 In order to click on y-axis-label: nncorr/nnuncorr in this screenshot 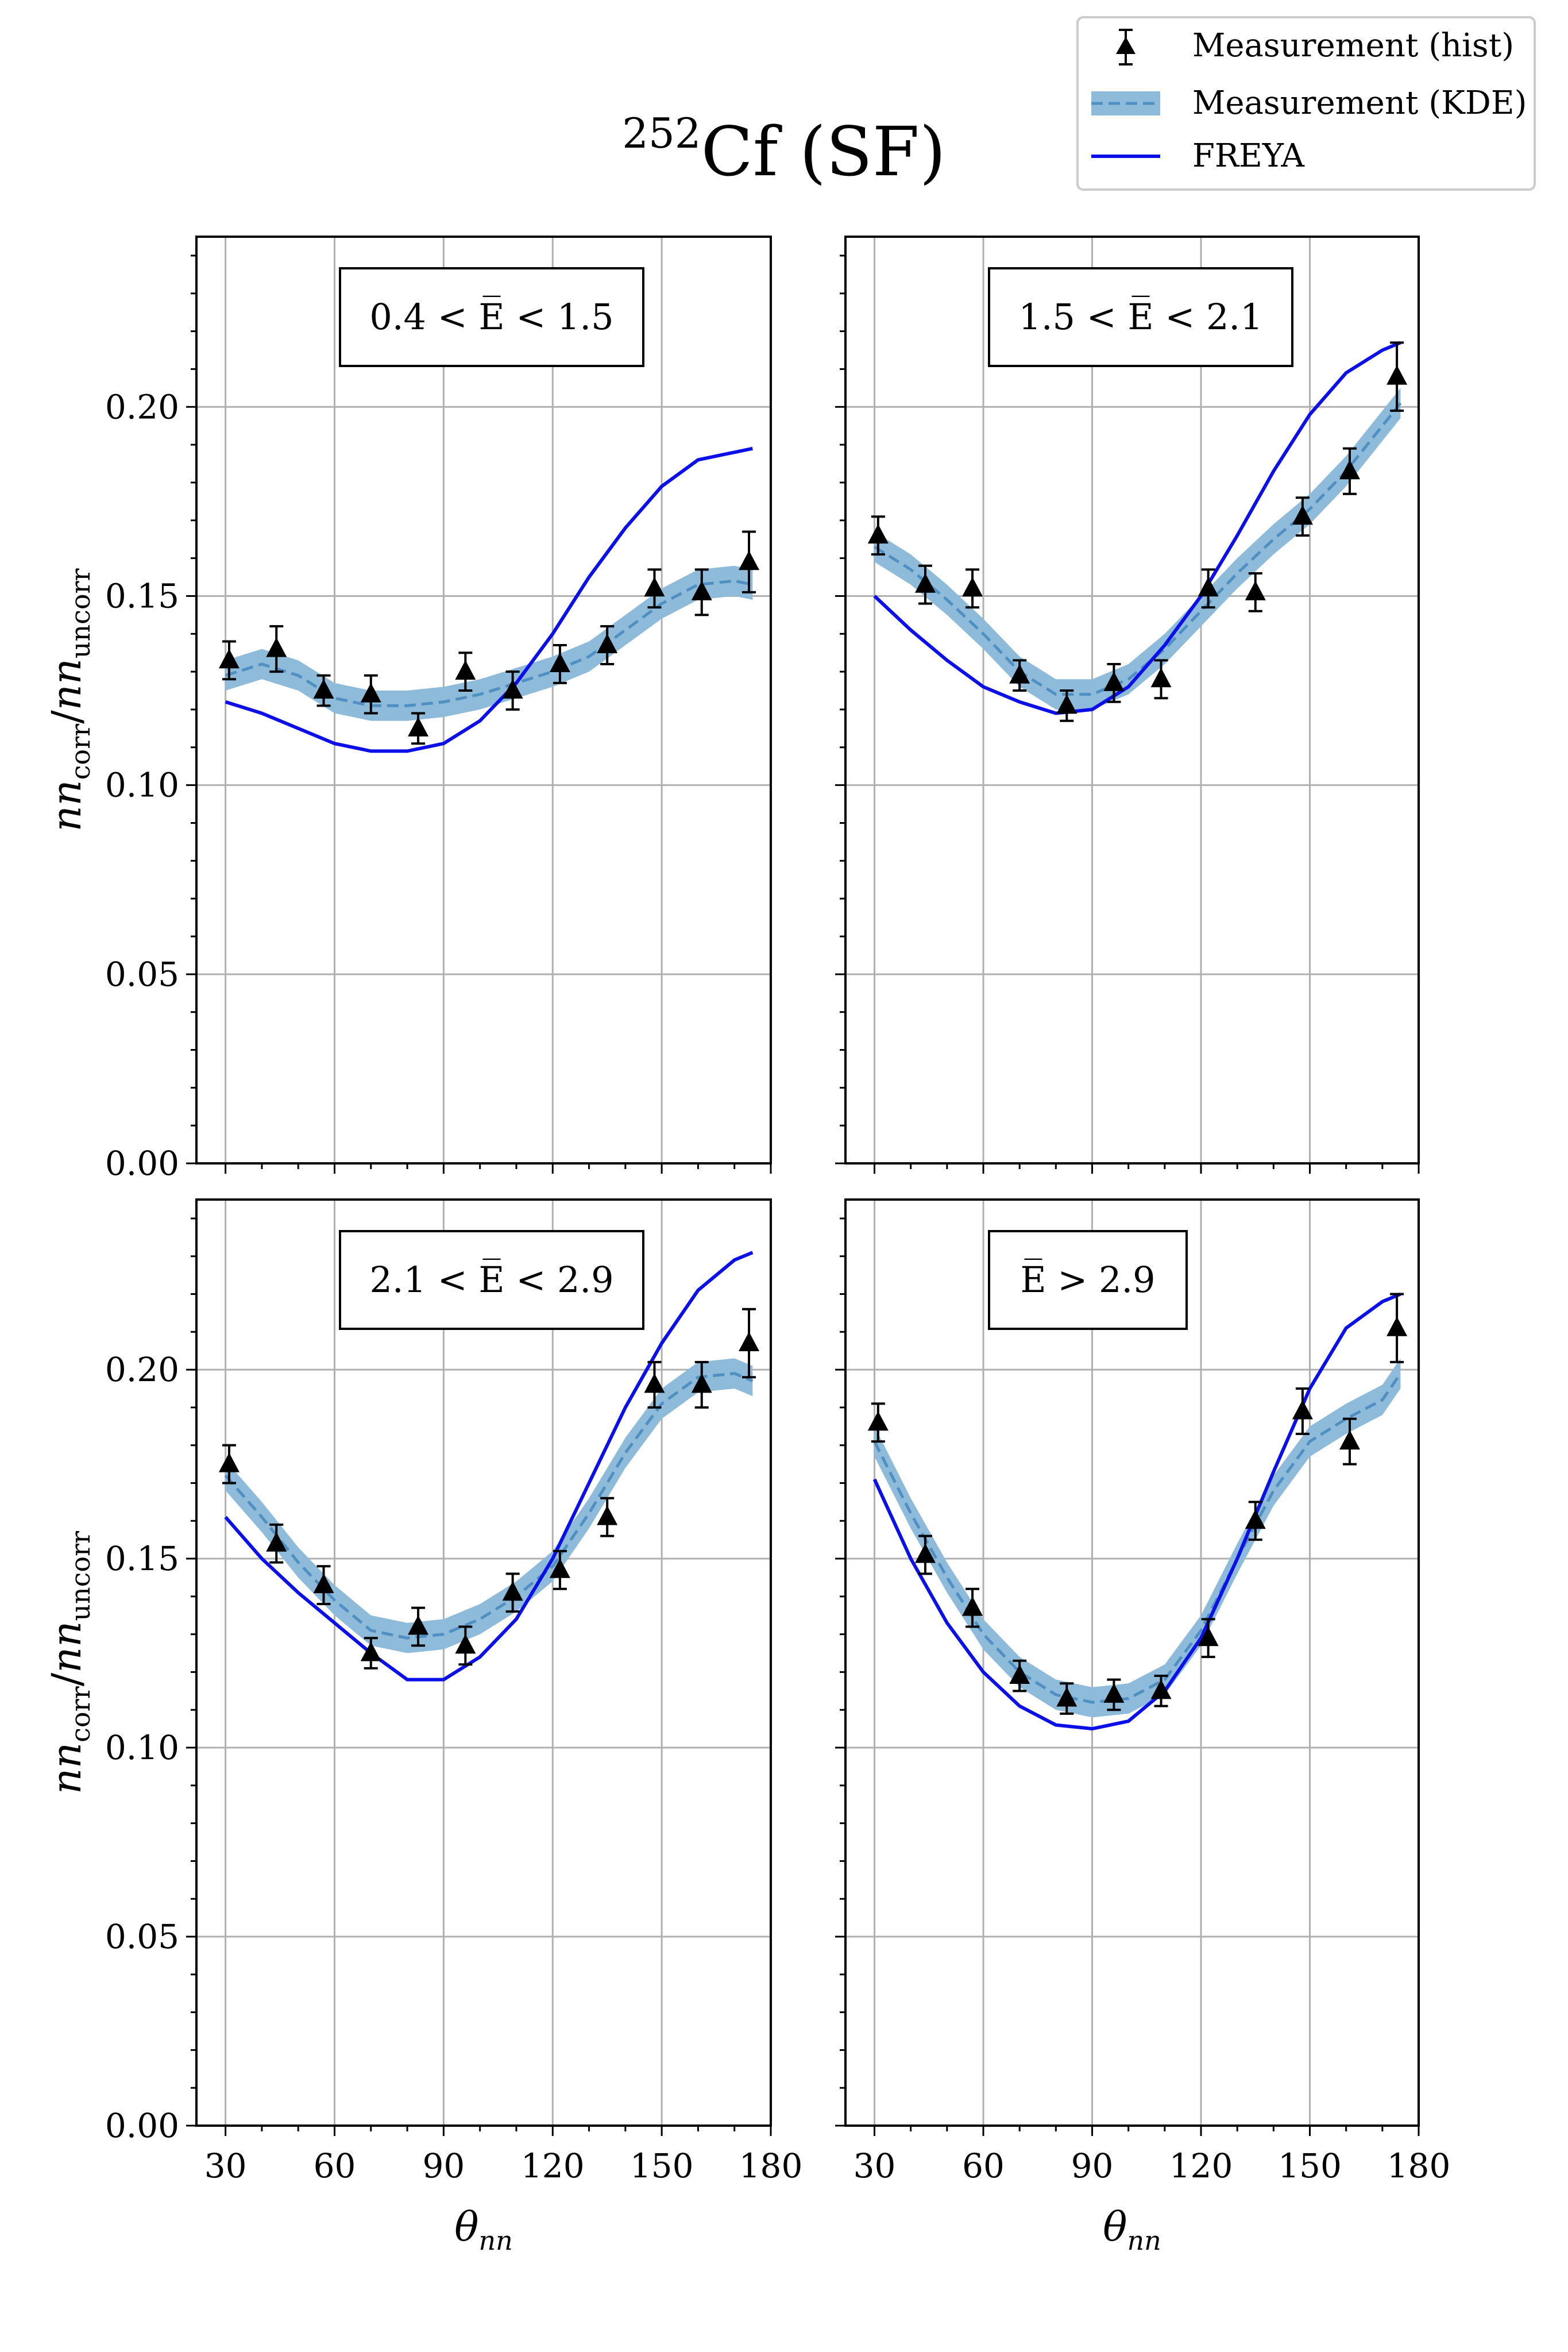, I will do `click(69, 1662)`.